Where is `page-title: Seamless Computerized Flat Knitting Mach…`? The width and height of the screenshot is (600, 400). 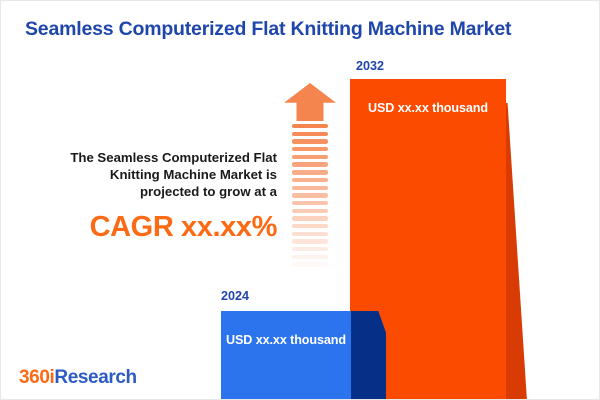
page-title: Seamless Computerized Flat Knitting Mach… is located at coordinates (268, 29).